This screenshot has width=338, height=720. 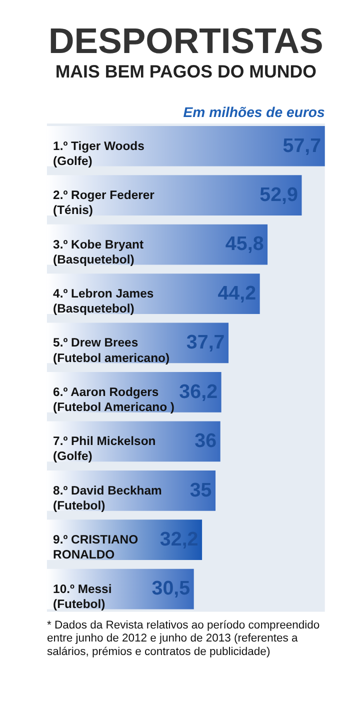 What do you see at coordinates (104, 449) in the screenshot?
I see `y-tick-label: 7.º Phil Mickelson (Golfe)` at bounding box center [104, 449].